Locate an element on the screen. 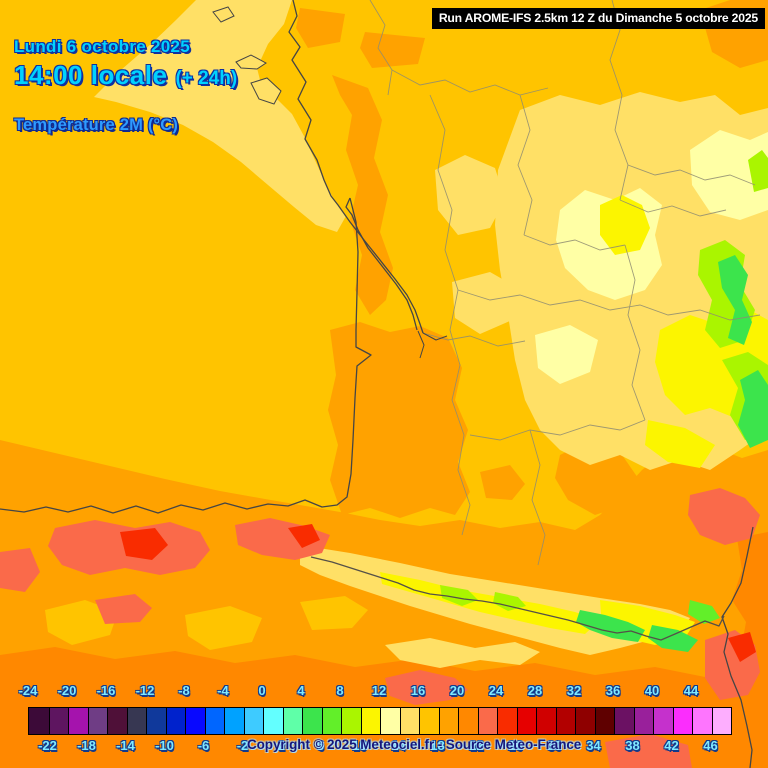  scale-colorbar is located at coordinates (380, 721).